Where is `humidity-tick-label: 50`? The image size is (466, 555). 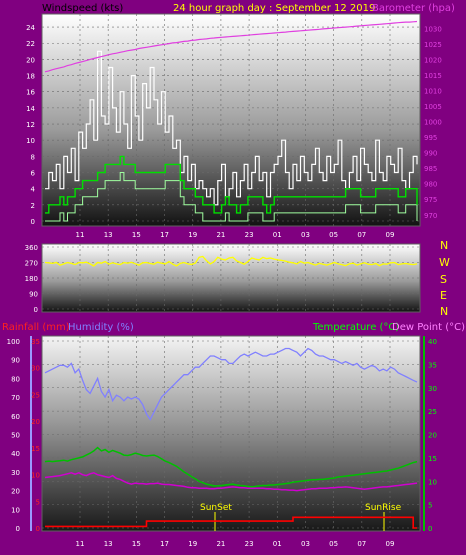
humidity-tick-label: 50 is located at coordinates (15, 436).